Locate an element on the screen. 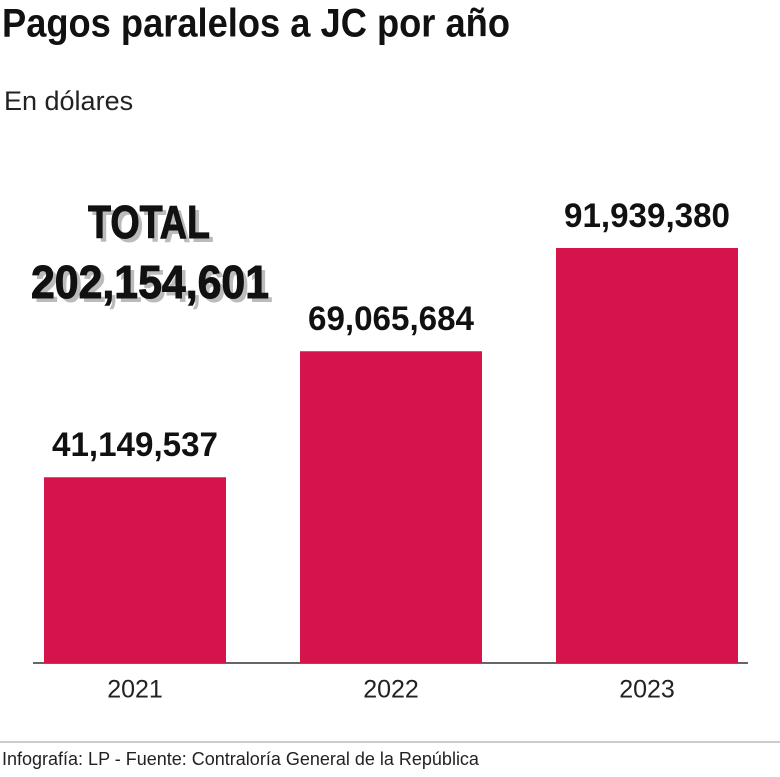  chart-title: Pagos paralelos a JC por año is located at coordinates (256, 24).